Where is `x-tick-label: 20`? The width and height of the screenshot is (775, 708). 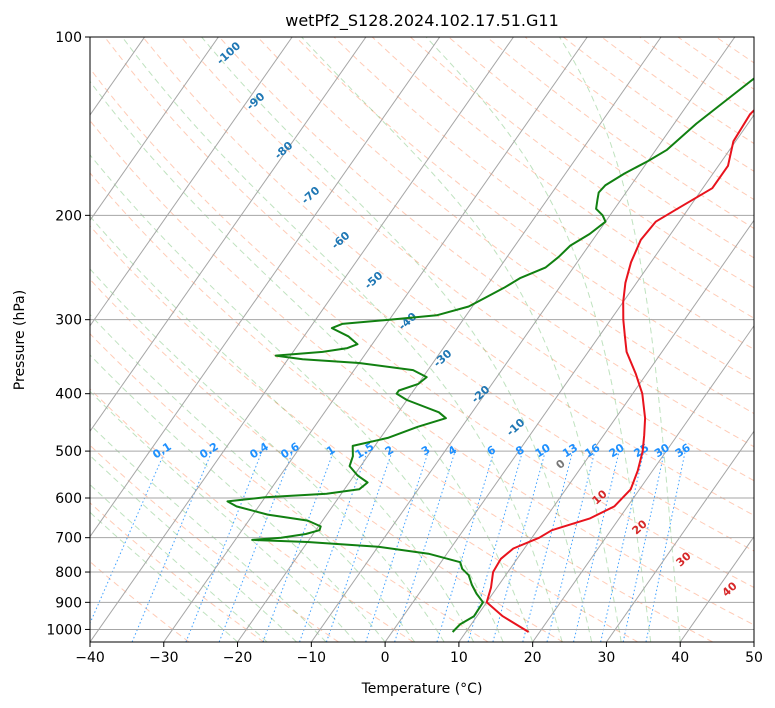 x-tick-label: 20 is located at coordinates (533, 658).